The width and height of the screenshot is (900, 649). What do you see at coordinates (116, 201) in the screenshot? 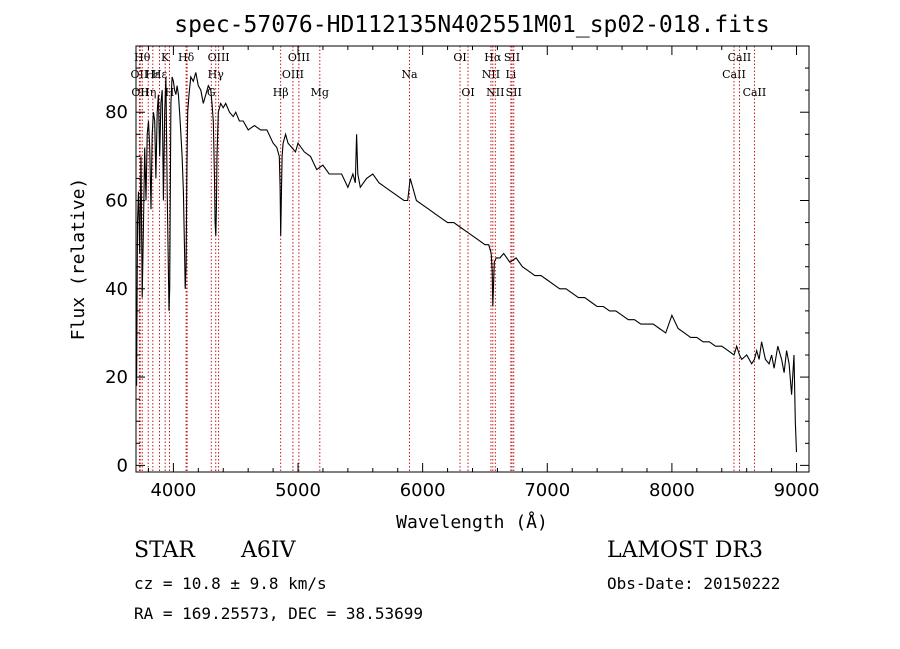
I see `y-tick-label: 60` at bounding box center [116, 201].